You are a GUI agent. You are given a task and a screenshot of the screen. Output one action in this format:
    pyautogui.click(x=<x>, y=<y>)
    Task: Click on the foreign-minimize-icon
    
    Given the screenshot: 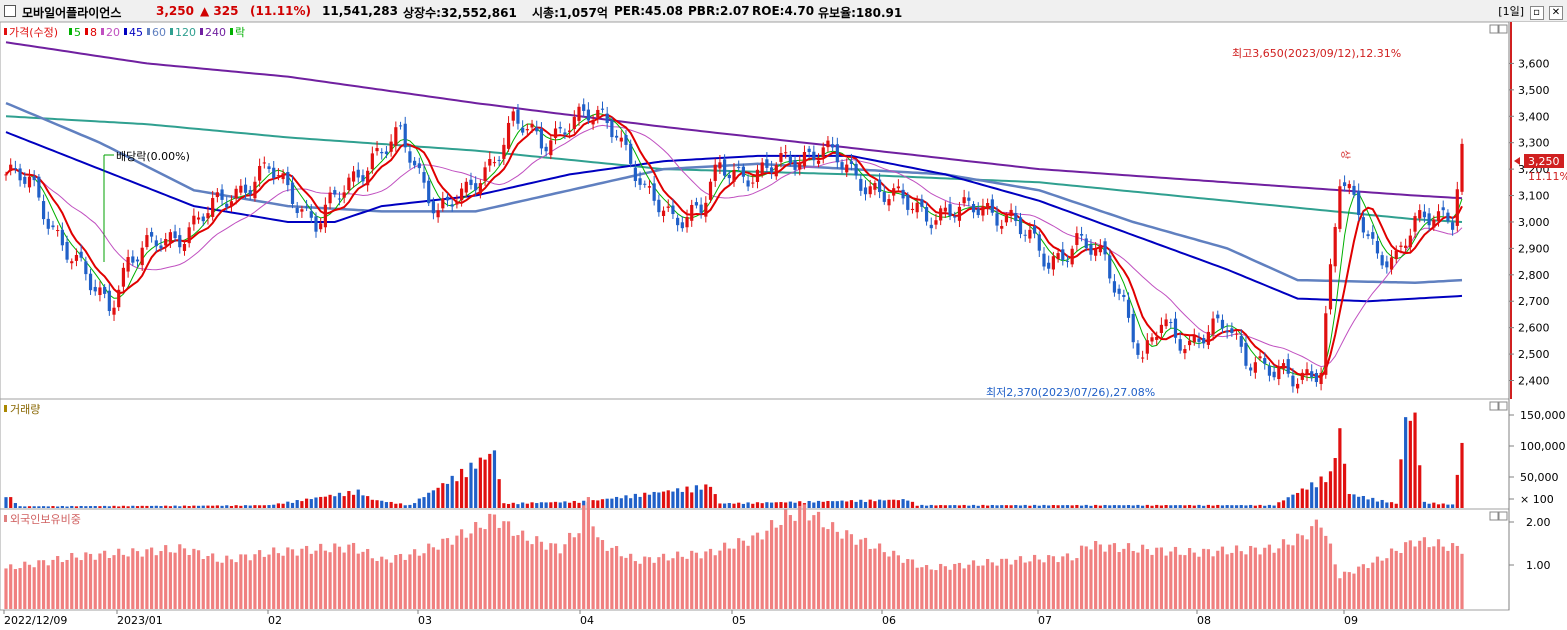 What is the action you would take?
    pyautogui.click(x=1494, y=516)
    